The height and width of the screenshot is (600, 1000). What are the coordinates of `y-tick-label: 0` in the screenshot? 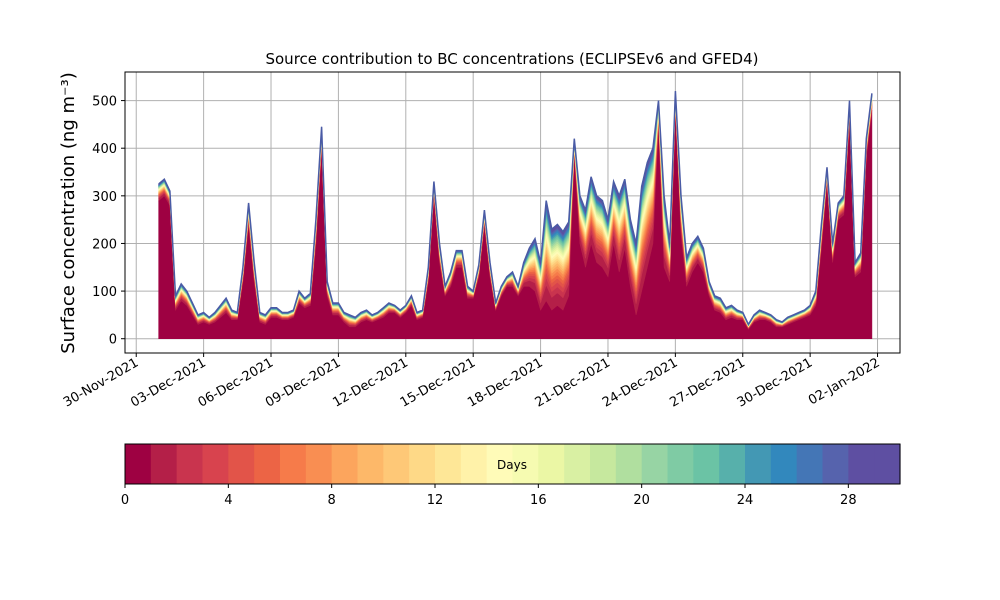 It's located at (113, 340).